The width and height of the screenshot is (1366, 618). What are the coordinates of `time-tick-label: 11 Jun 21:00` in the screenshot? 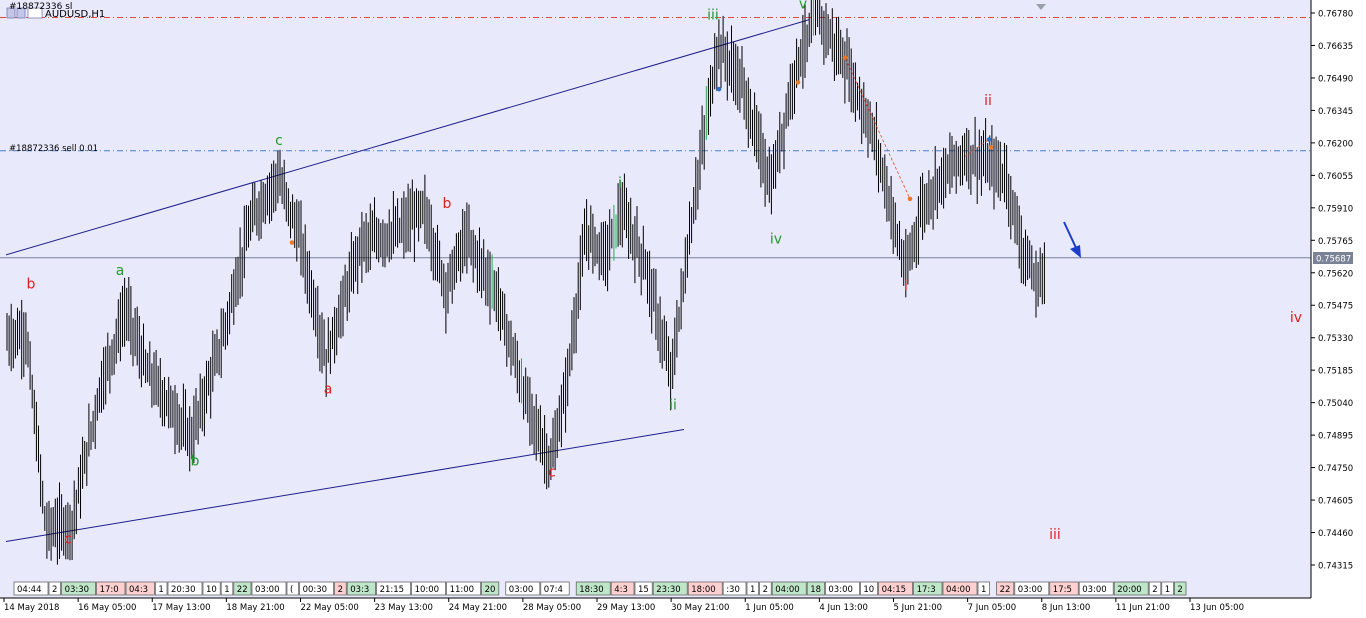 It's located at (1143, 608).